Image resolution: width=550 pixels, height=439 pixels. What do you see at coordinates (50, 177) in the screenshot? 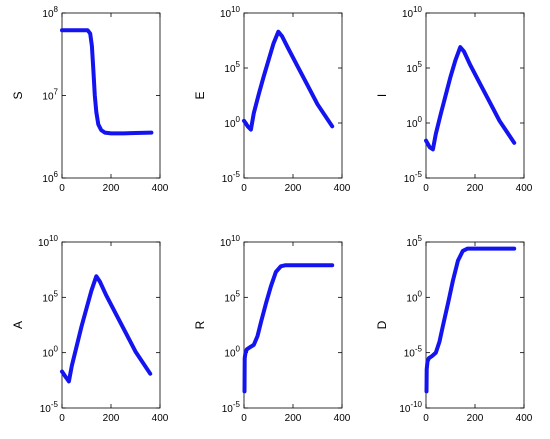
I see `y-tick-label: 10⁶` at bounding box center [50, 177].